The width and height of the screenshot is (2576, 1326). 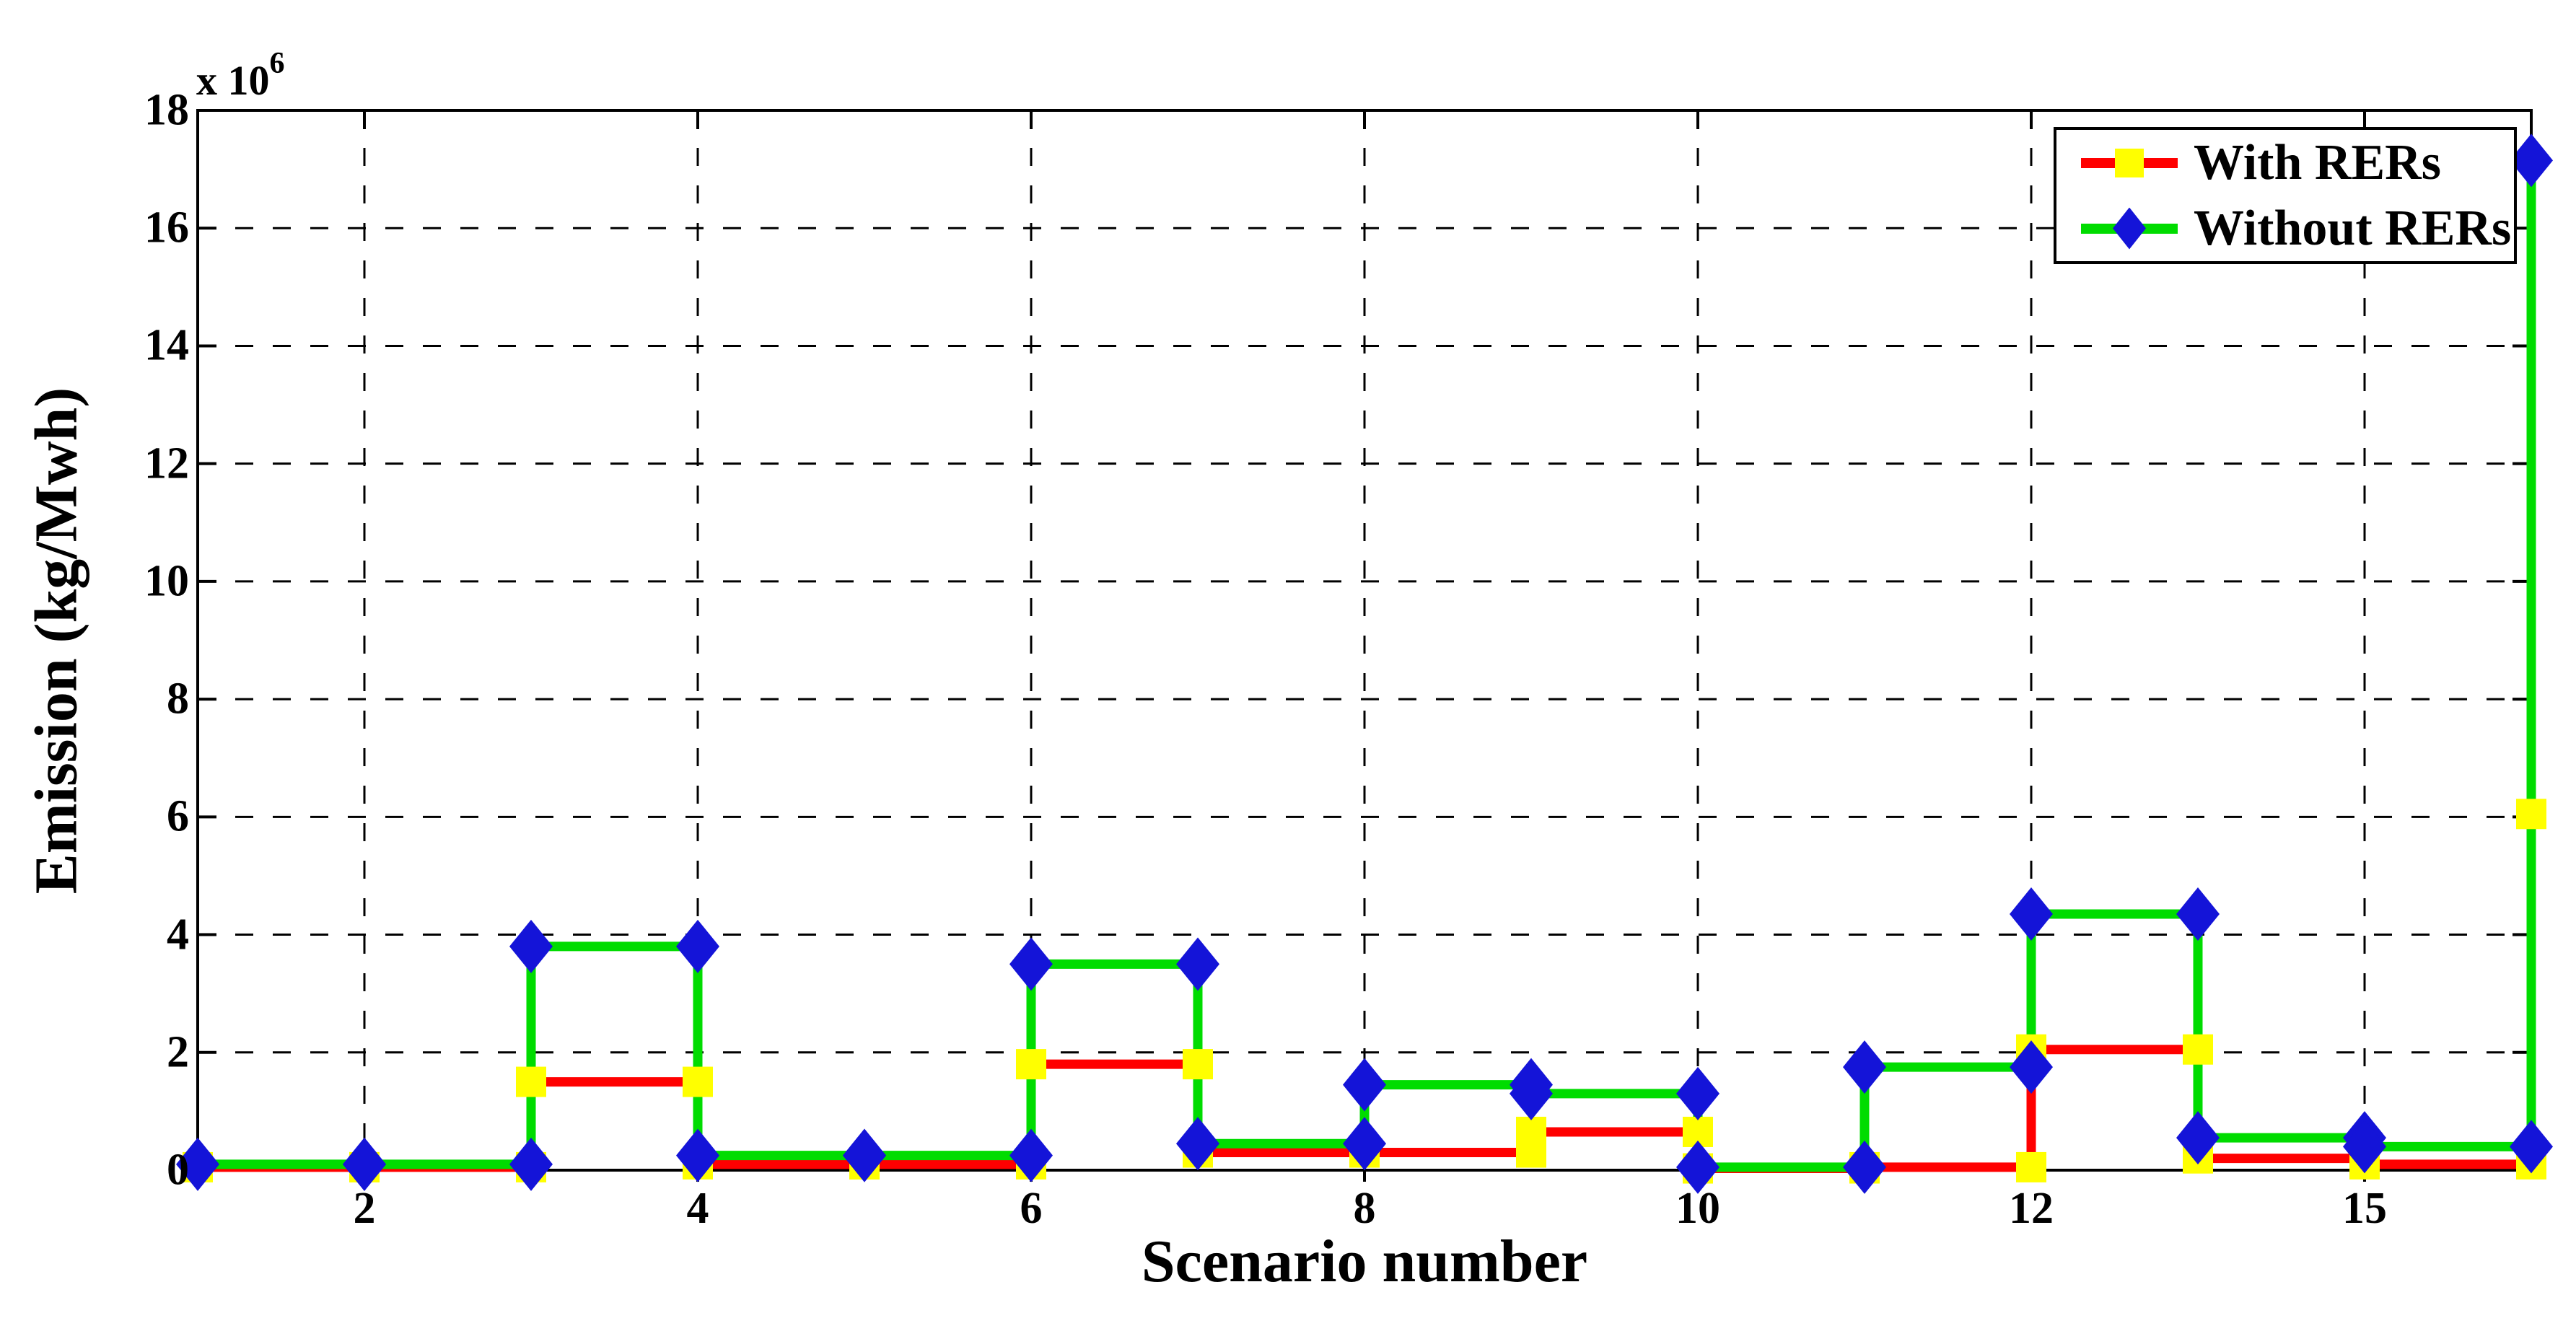 What do you see at coordinates (1031, 1208) in the screenshot?
I see `x-tick-label: 6` at bounding box center [1031, 1208].